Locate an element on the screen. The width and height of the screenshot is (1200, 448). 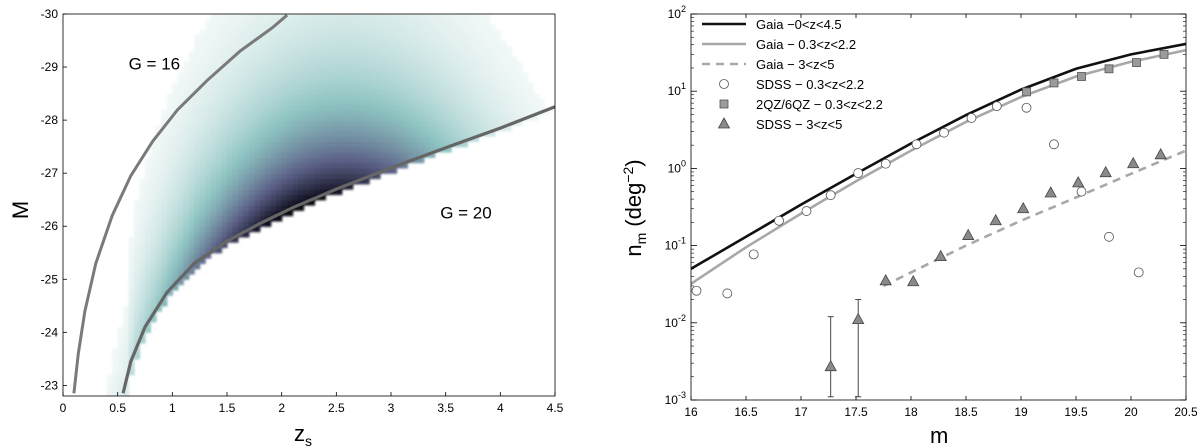
sdss-low-z-point is located at coordinates (916, 144).